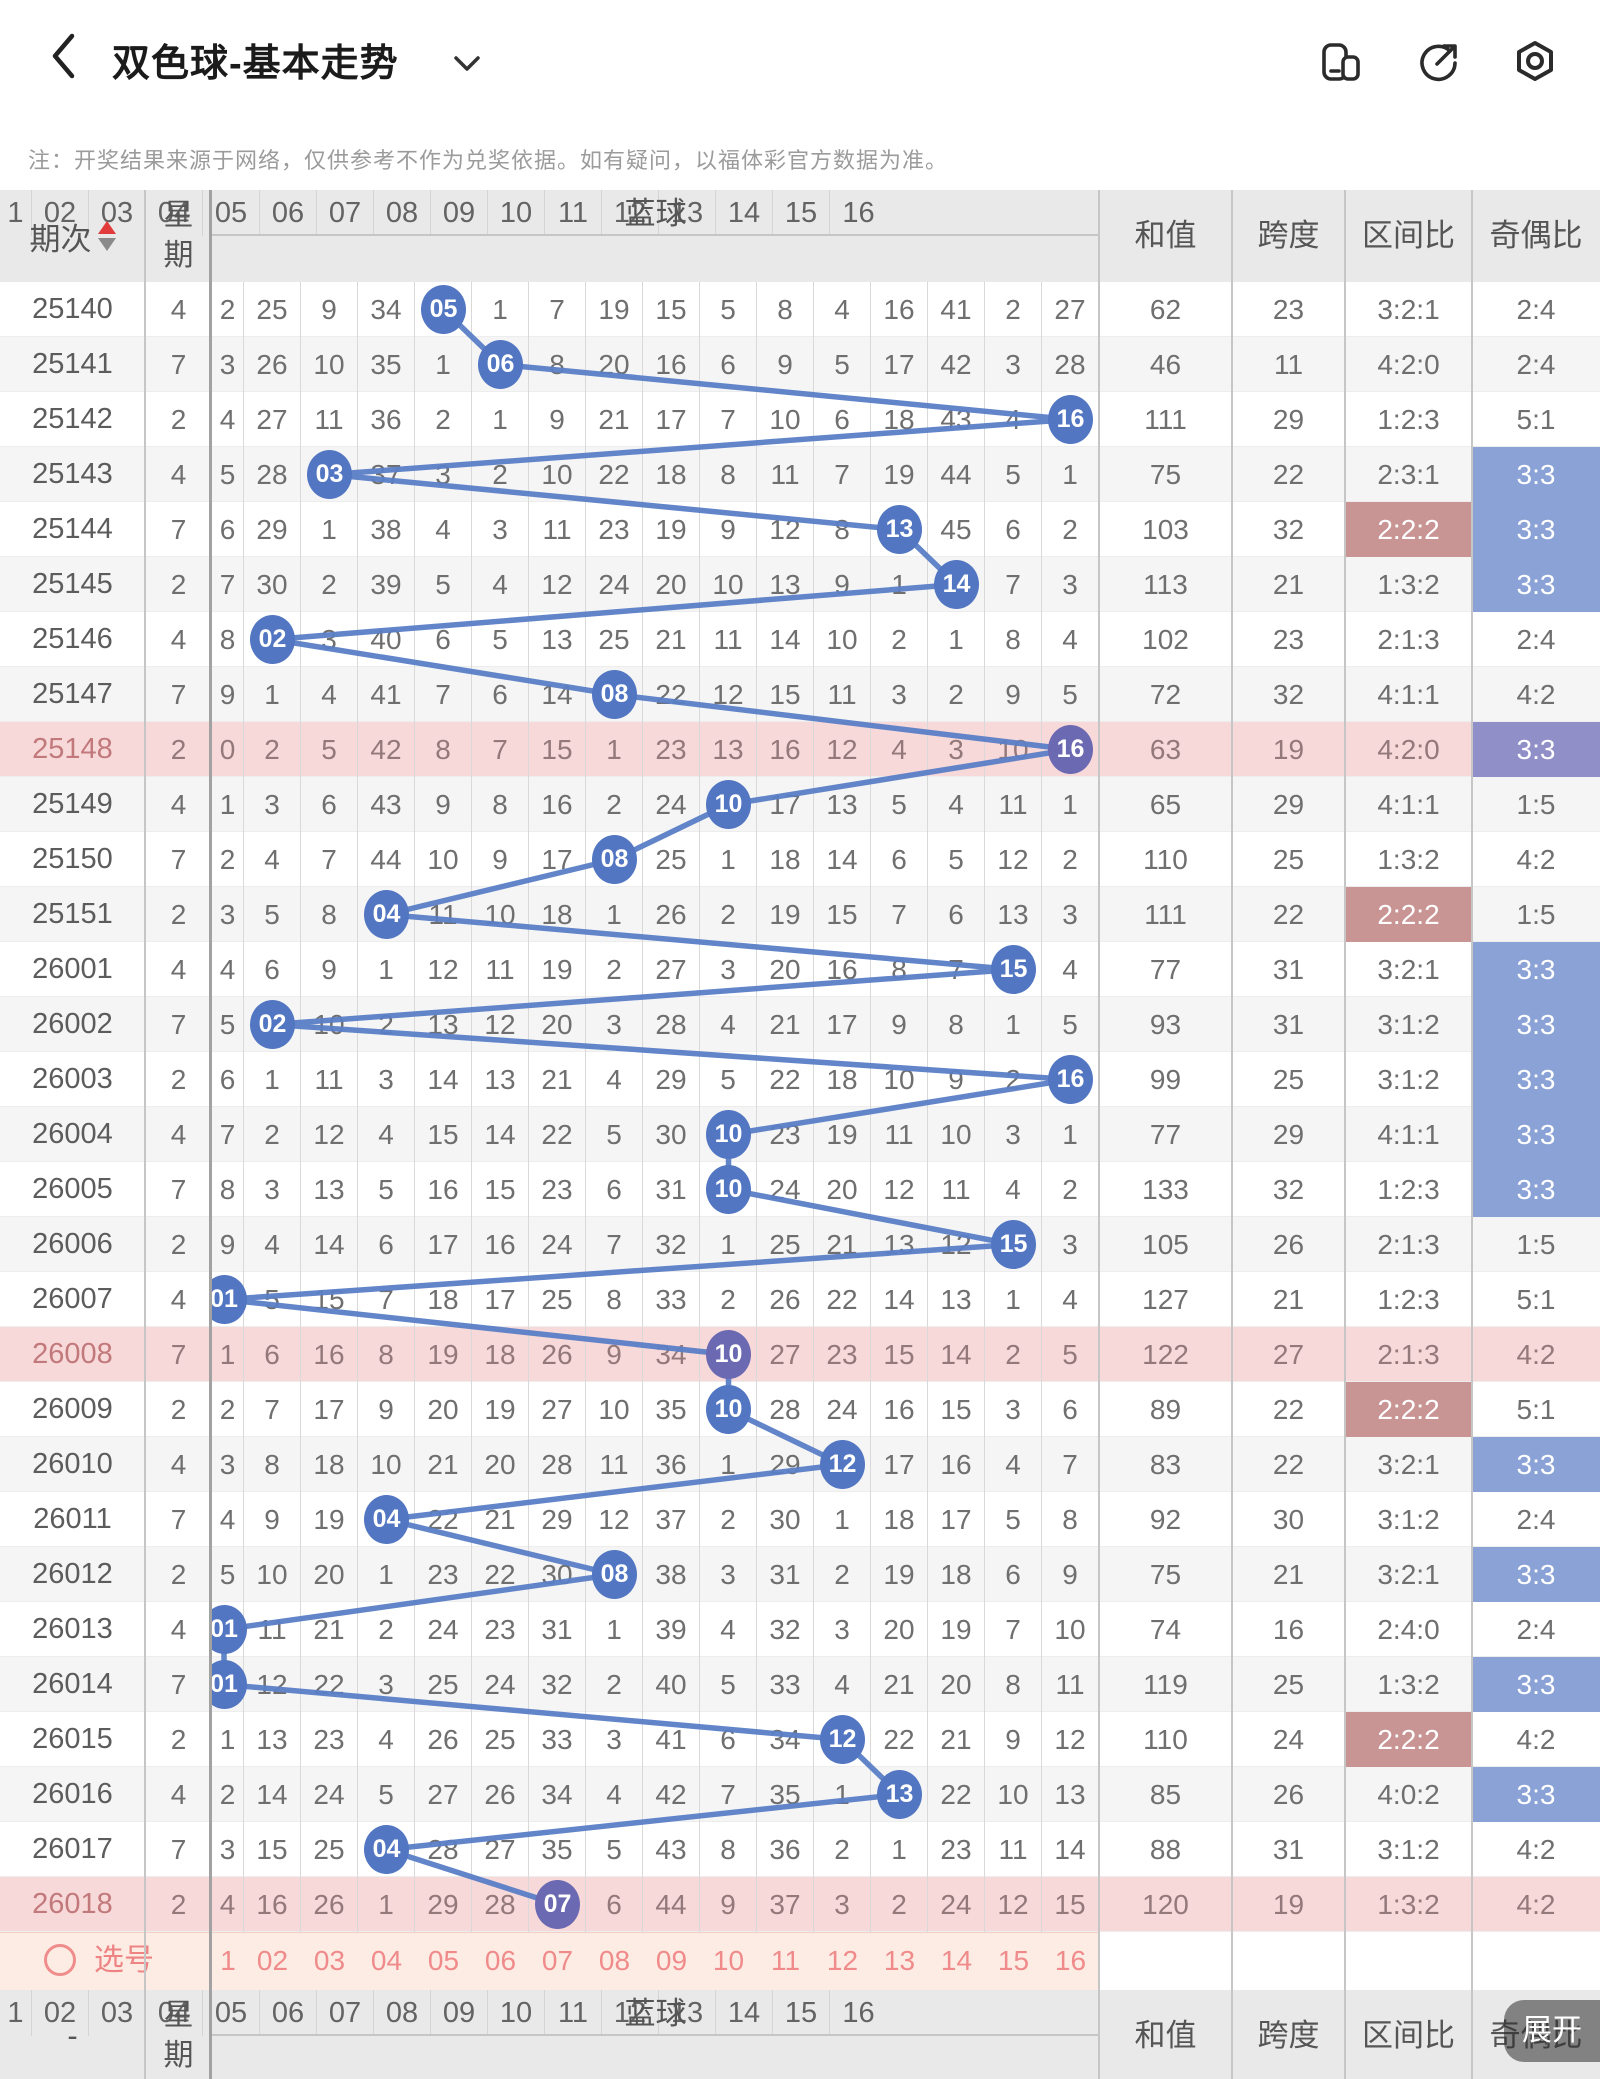 The height and width of the screenshot is (2079, 1600). Describe the element at coordinates (1070, 1960) in the screenshot. I see `select-ball-16: 16` at that location.